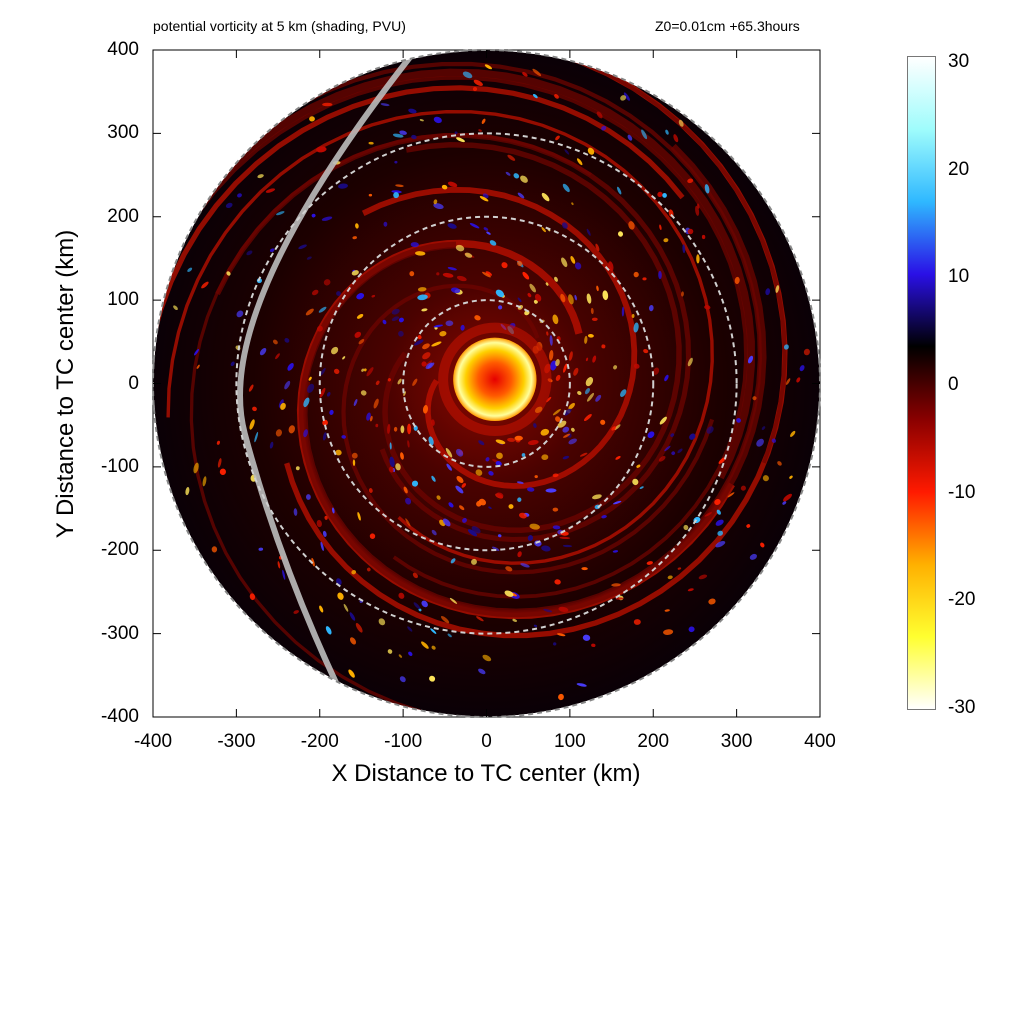 This screenshot has width=1024, height=1024. Describe the element at coordinates (959, 277) in the screenshot. I see `colorbar-tick-label: 10` at that location.